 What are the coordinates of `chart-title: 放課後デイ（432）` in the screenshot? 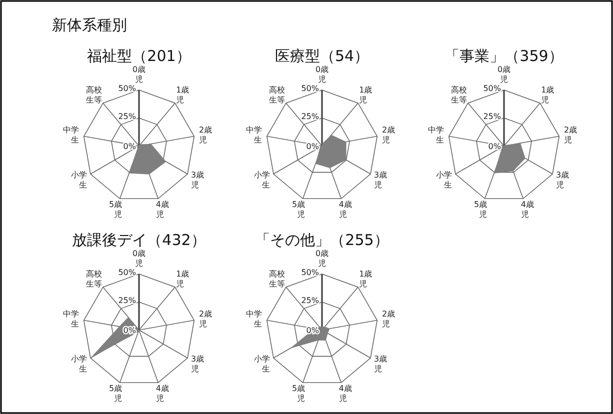 It's located at (139, 240).